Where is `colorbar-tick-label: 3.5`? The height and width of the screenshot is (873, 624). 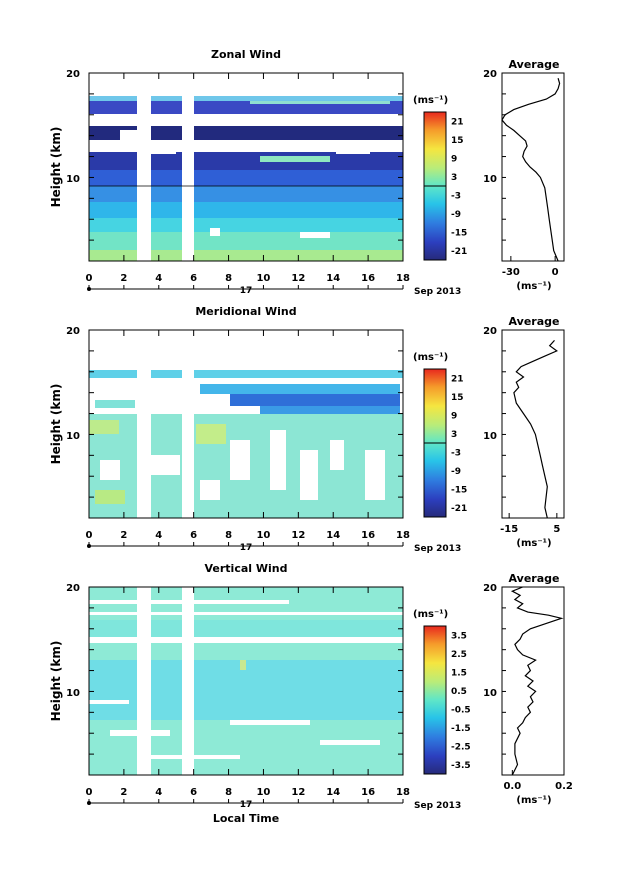 colorbar-tick-label: 3.5 is located at coordinates (459, 636).